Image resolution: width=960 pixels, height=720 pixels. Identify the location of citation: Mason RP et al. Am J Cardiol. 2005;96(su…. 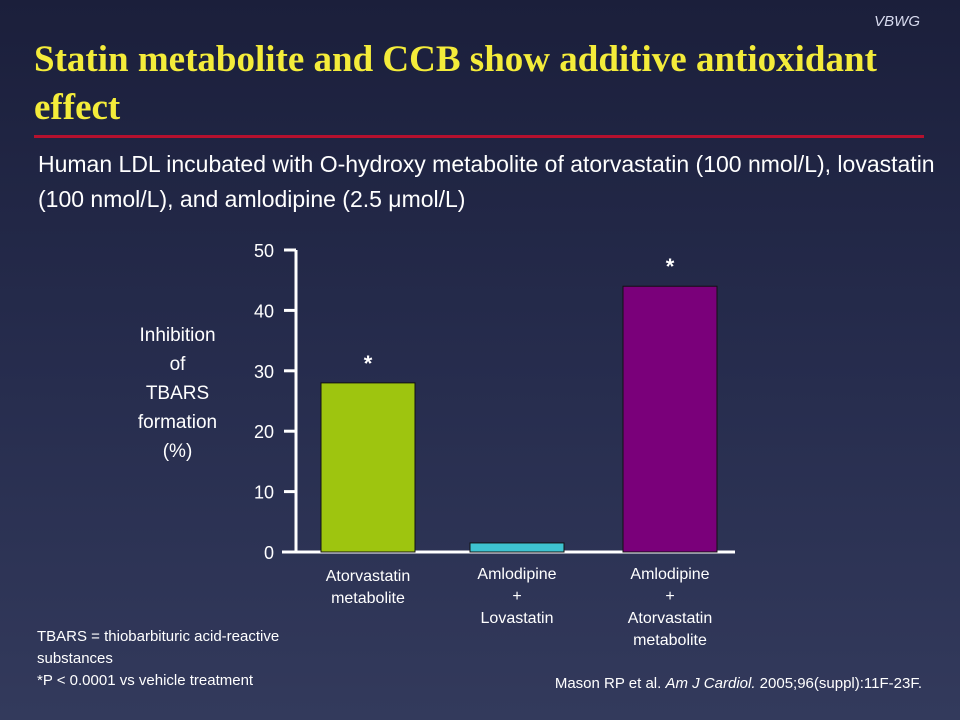
(738, 683).